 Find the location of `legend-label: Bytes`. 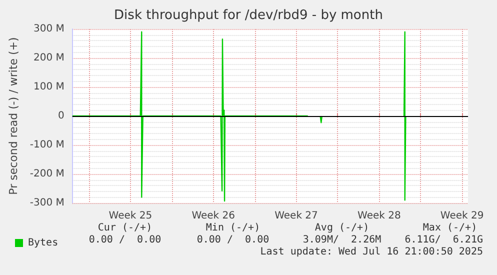

legend-label: Bytes is located at coordinates (43, 243).